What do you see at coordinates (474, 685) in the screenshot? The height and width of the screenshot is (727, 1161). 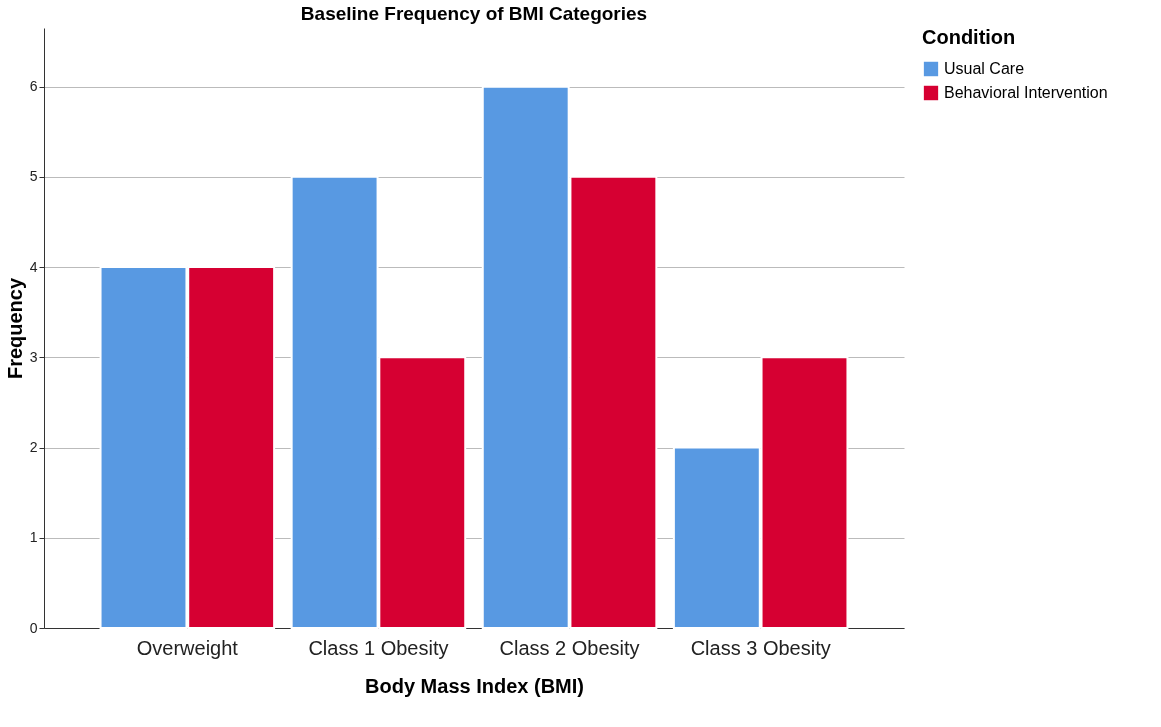 I see `x-axis-title: Body Mass Index (BMI)` at bounding box center [474, 685].